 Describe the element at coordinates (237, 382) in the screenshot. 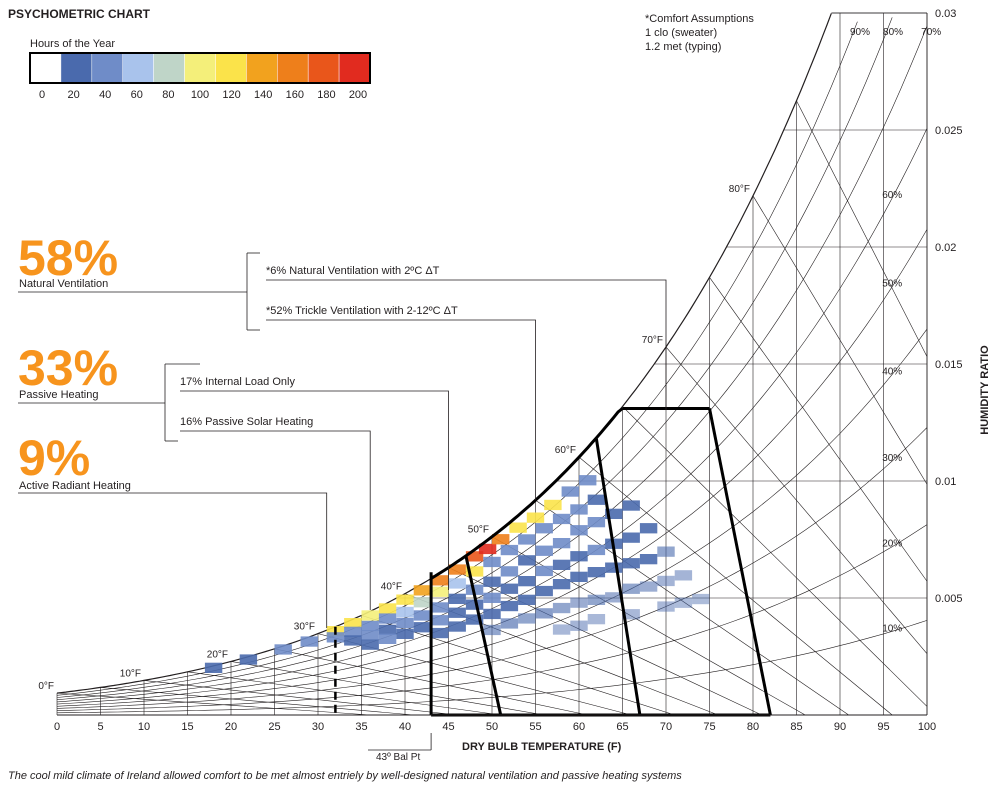

I see `strategy-label: 17% Internal Load Only` at that location.